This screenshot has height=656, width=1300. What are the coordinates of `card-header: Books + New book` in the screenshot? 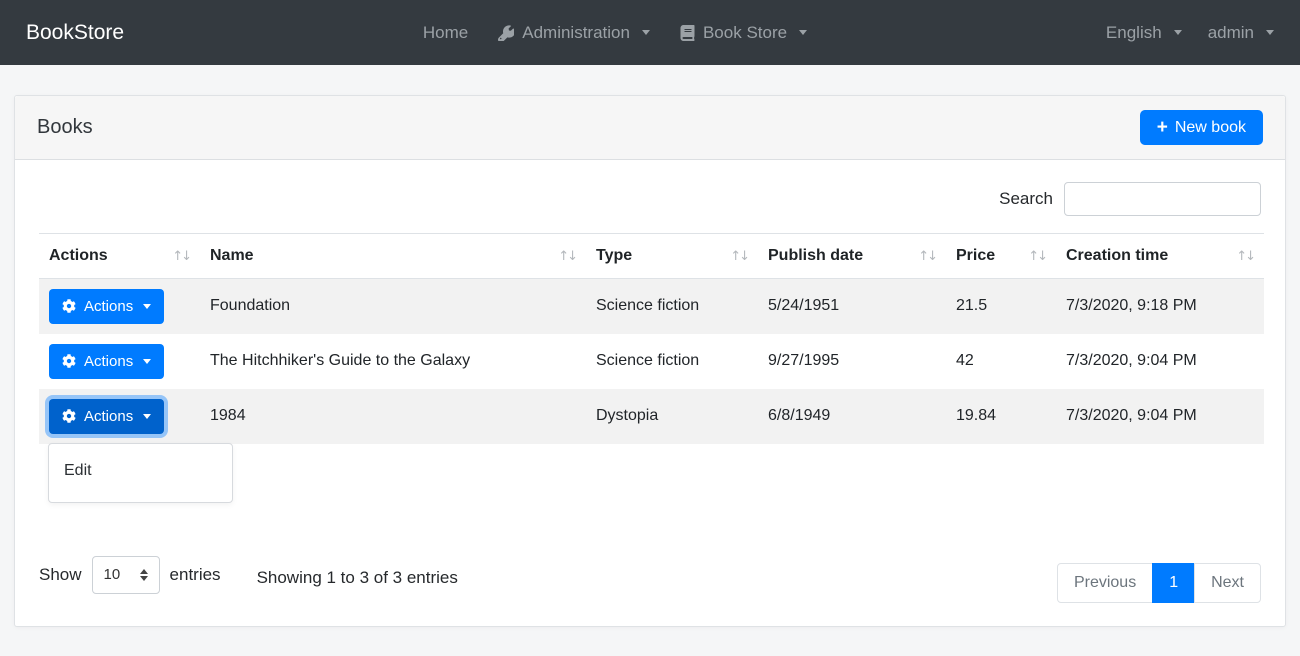 It's located at (650, 128).